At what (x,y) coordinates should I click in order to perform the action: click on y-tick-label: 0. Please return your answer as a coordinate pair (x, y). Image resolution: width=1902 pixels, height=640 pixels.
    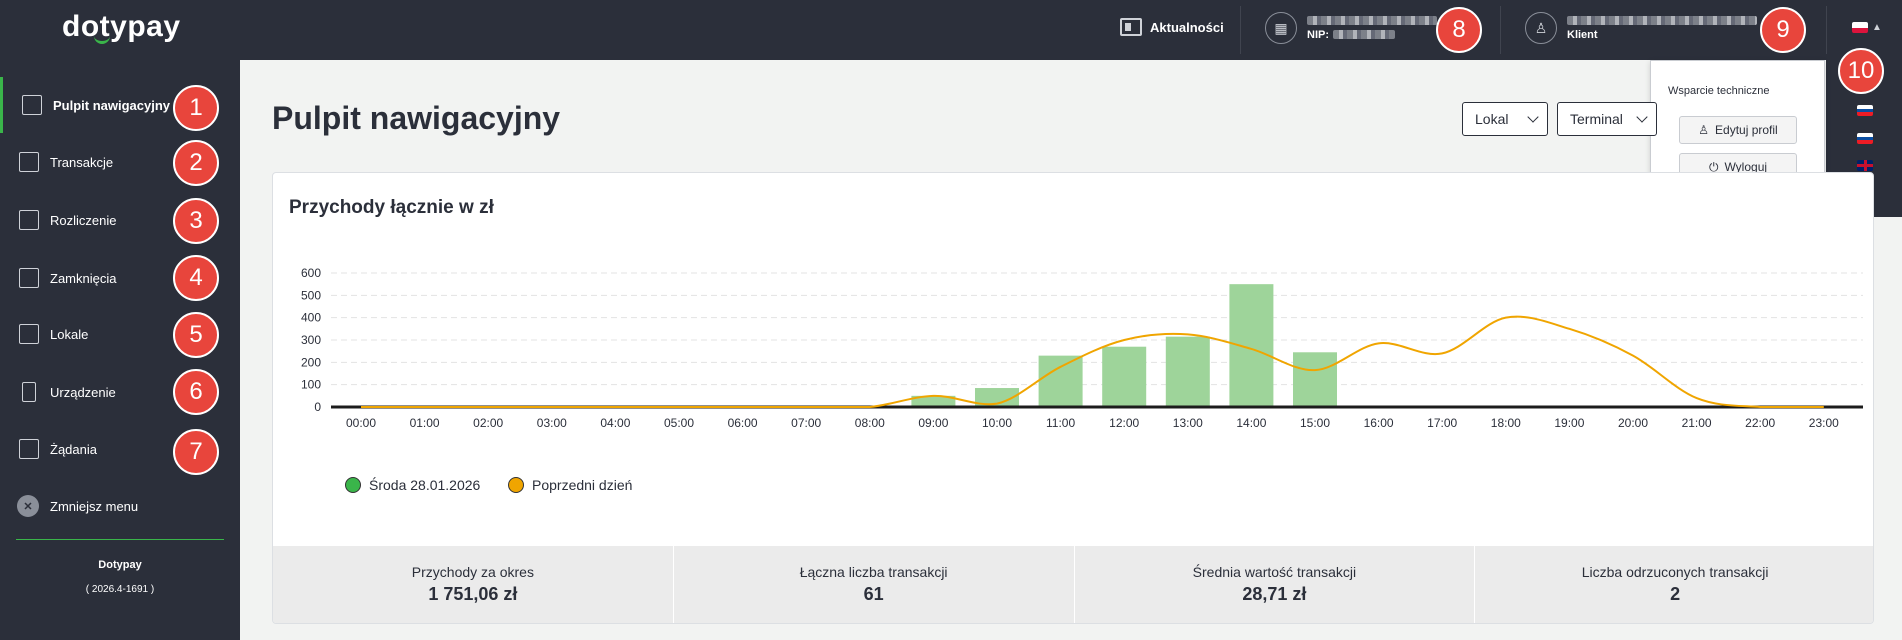
    Looking at the image, I should click on (317, 407).